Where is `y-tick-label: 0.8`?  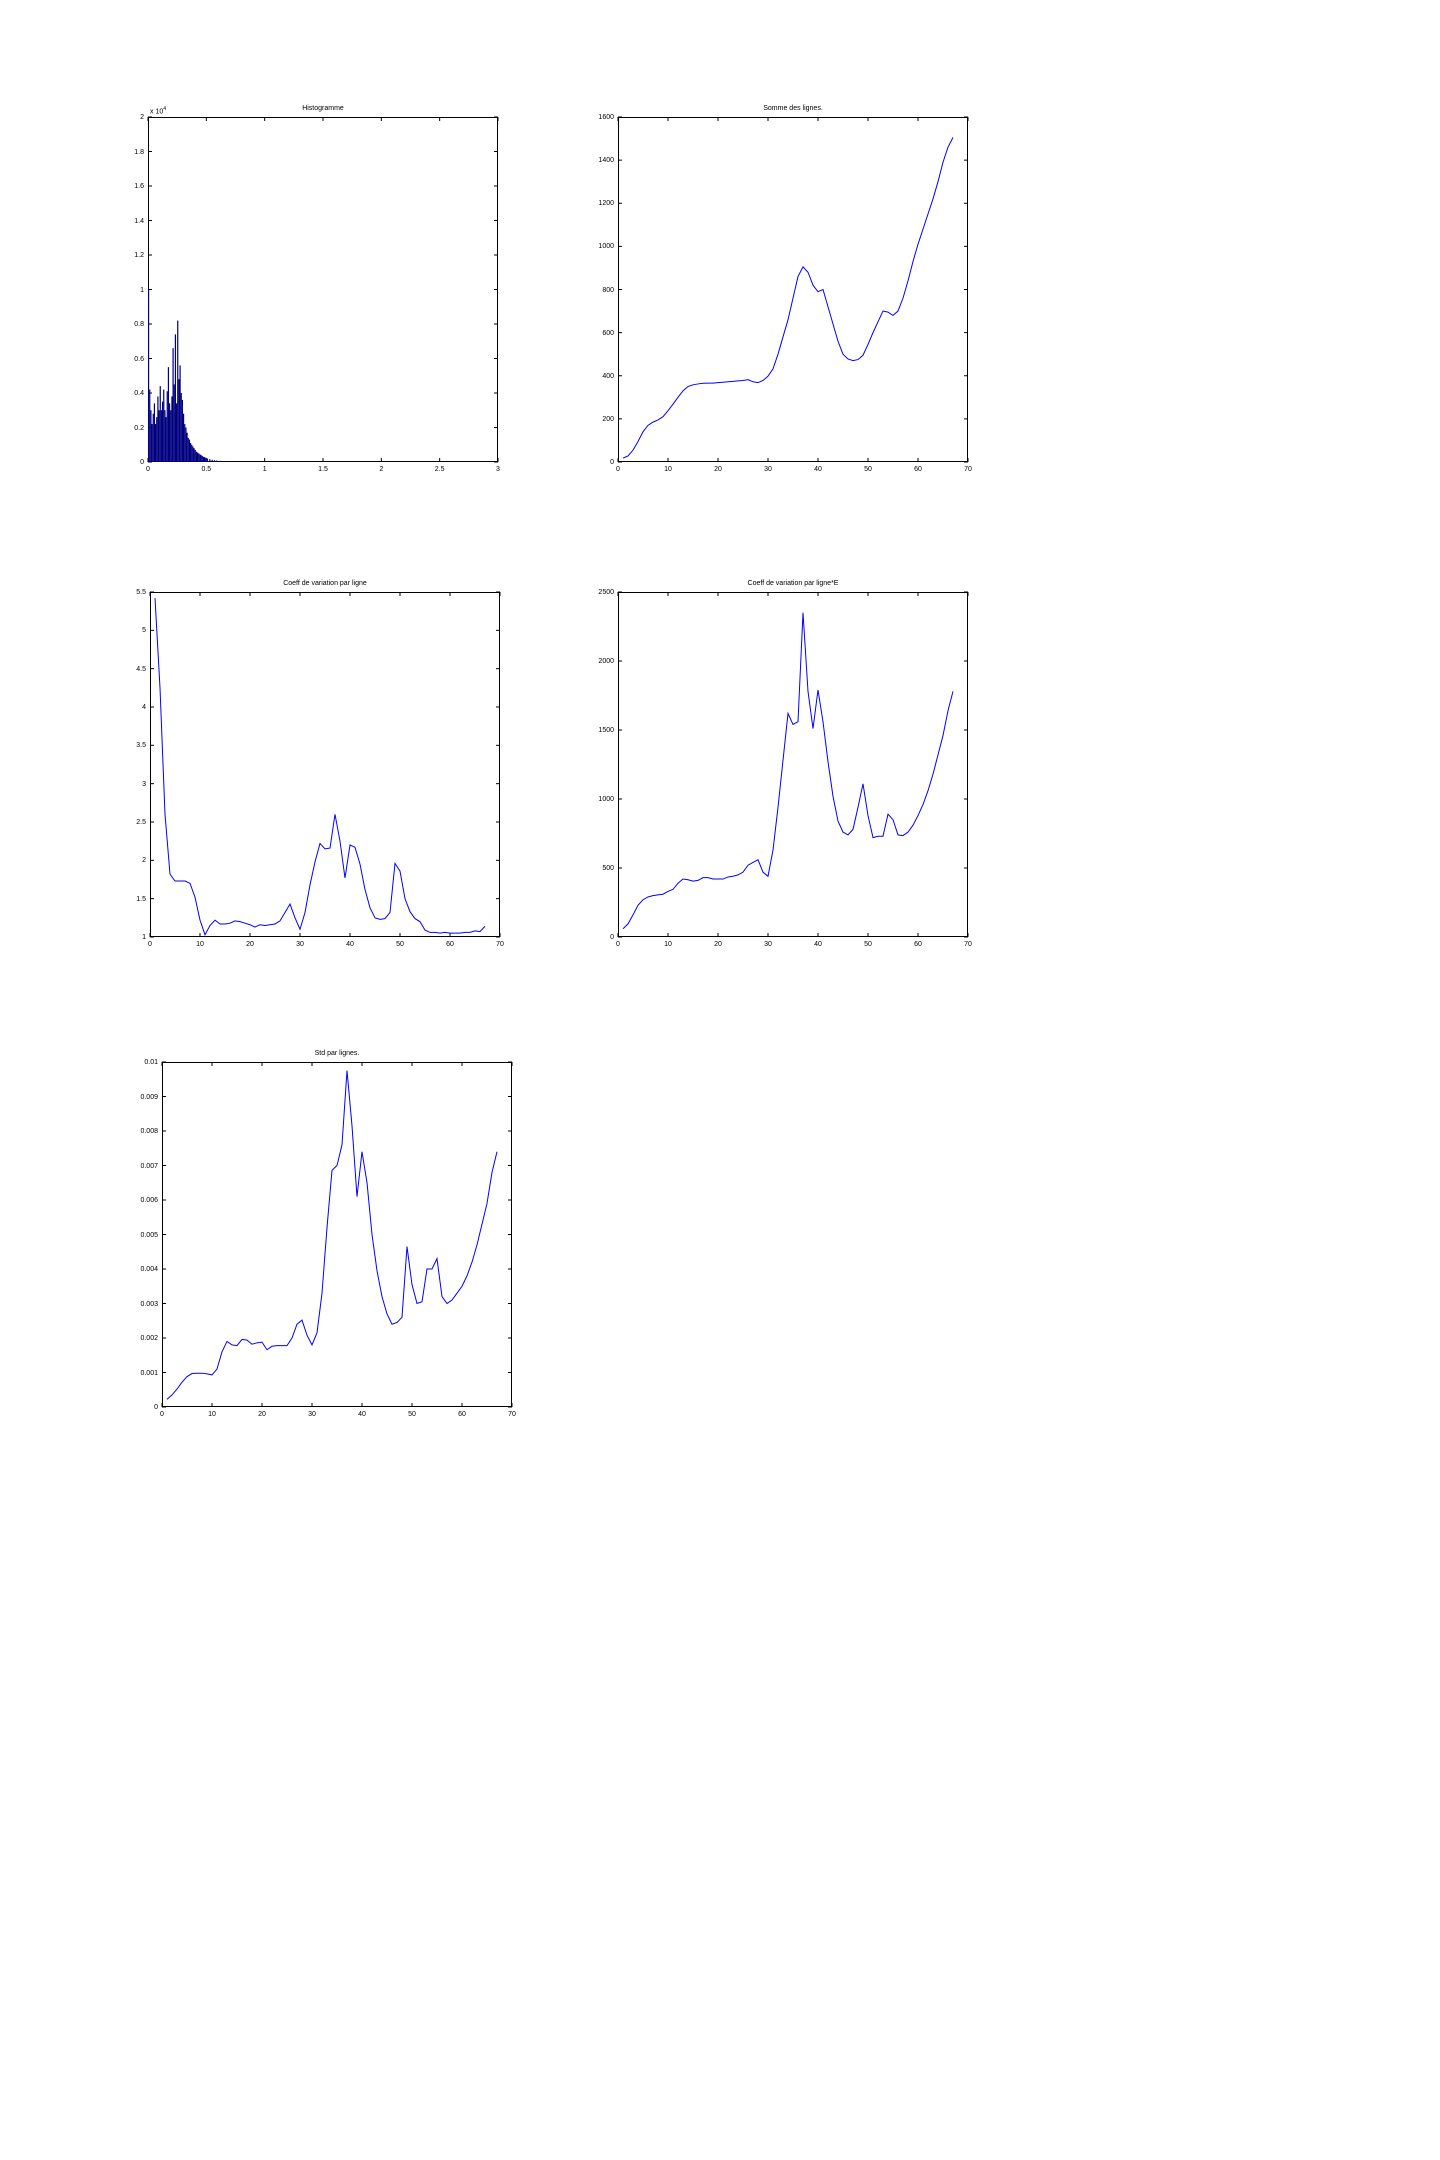 y-tick-label: 0.8 is located at coordinates (139, 324).